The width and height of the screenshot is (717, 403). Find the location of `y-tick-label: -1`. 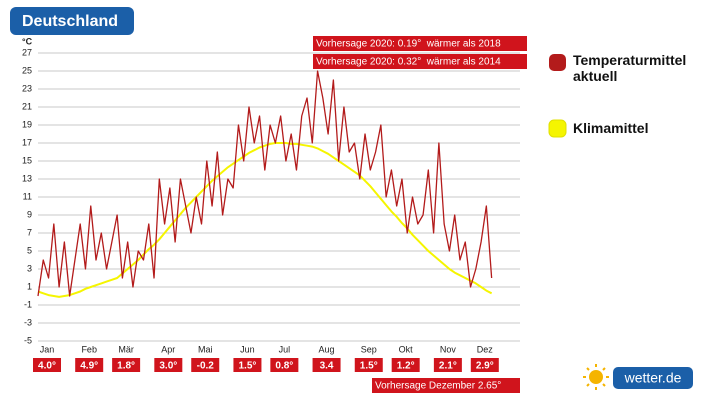

y-tick-label: -1 is located at coordinates (28, 304).